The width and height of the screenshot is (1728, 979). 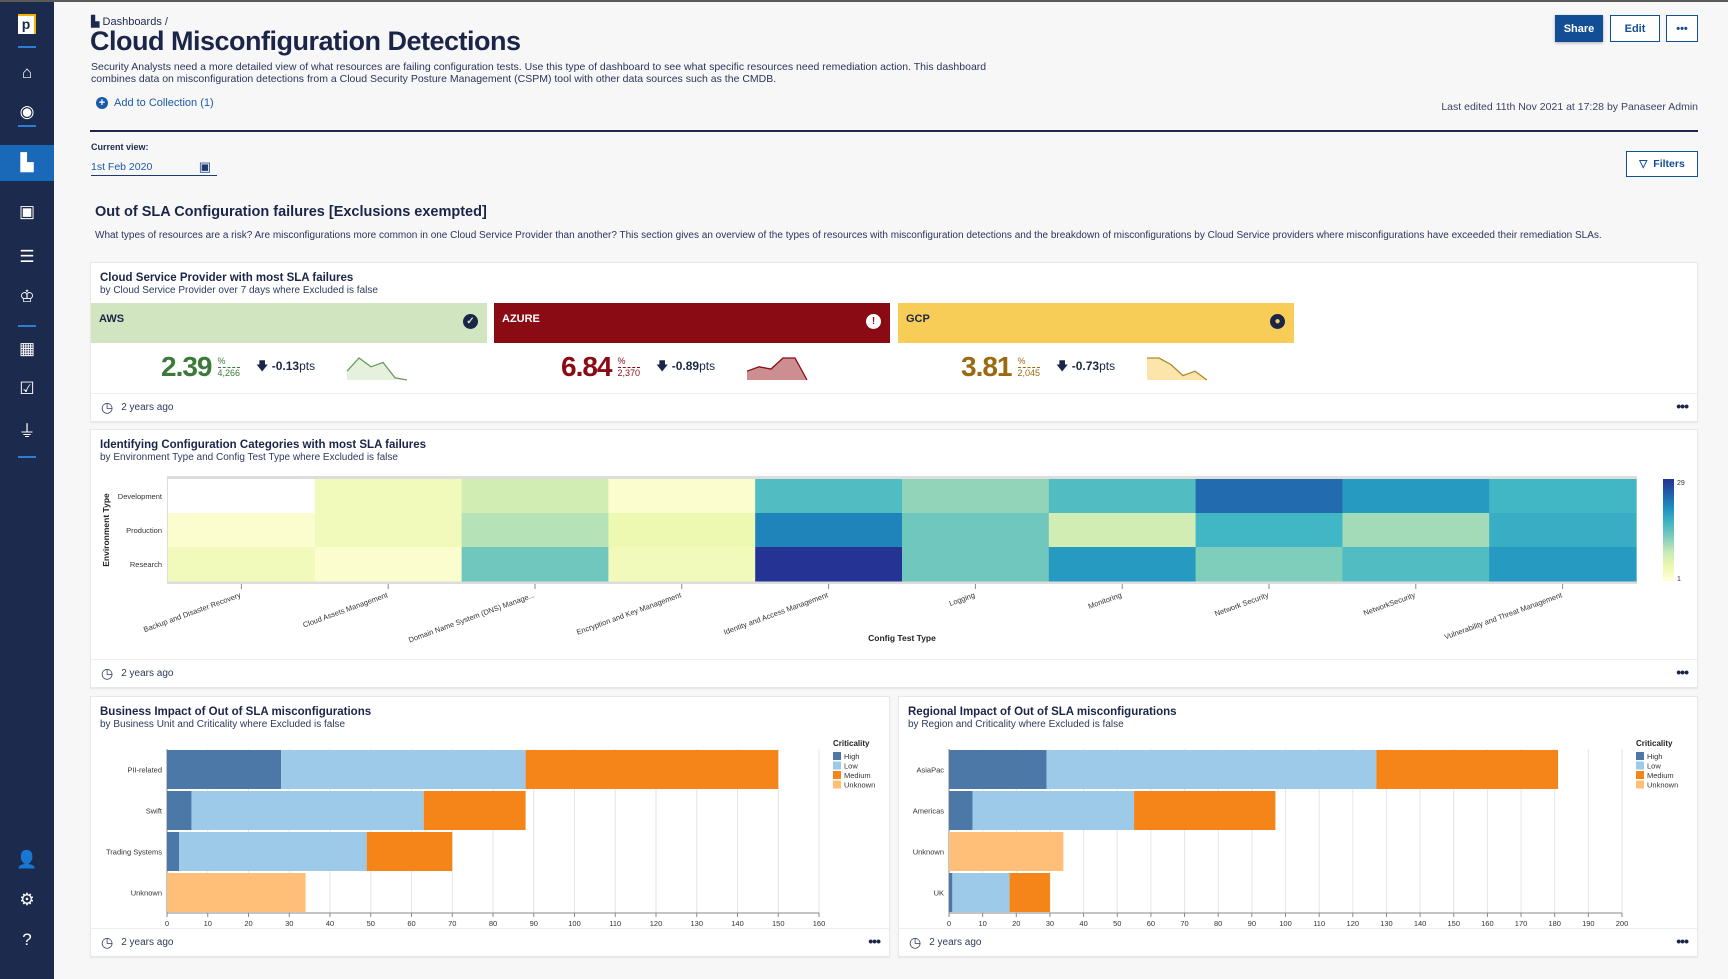 What do you see at coordinates (521, 319) in the screenshot?
I see `provider-name: AZURE` at bounding box center [521, 319].